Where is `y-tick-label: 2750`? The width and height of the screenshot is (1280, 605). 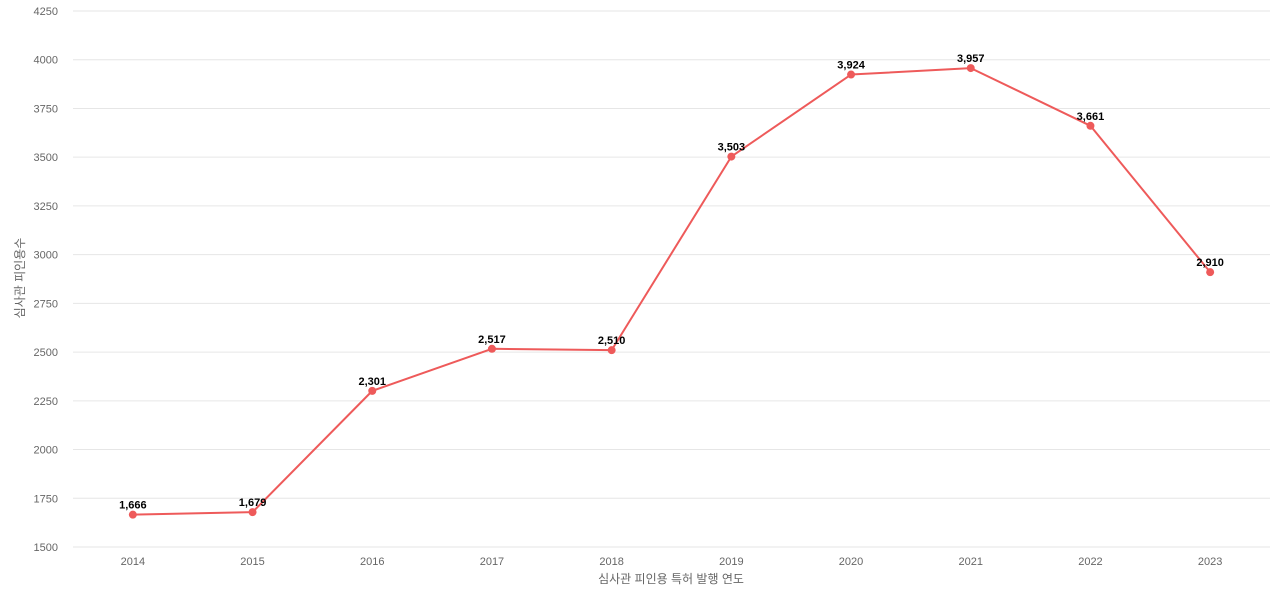
y-tick-label: 2750 is located at coordinates (46, 304).